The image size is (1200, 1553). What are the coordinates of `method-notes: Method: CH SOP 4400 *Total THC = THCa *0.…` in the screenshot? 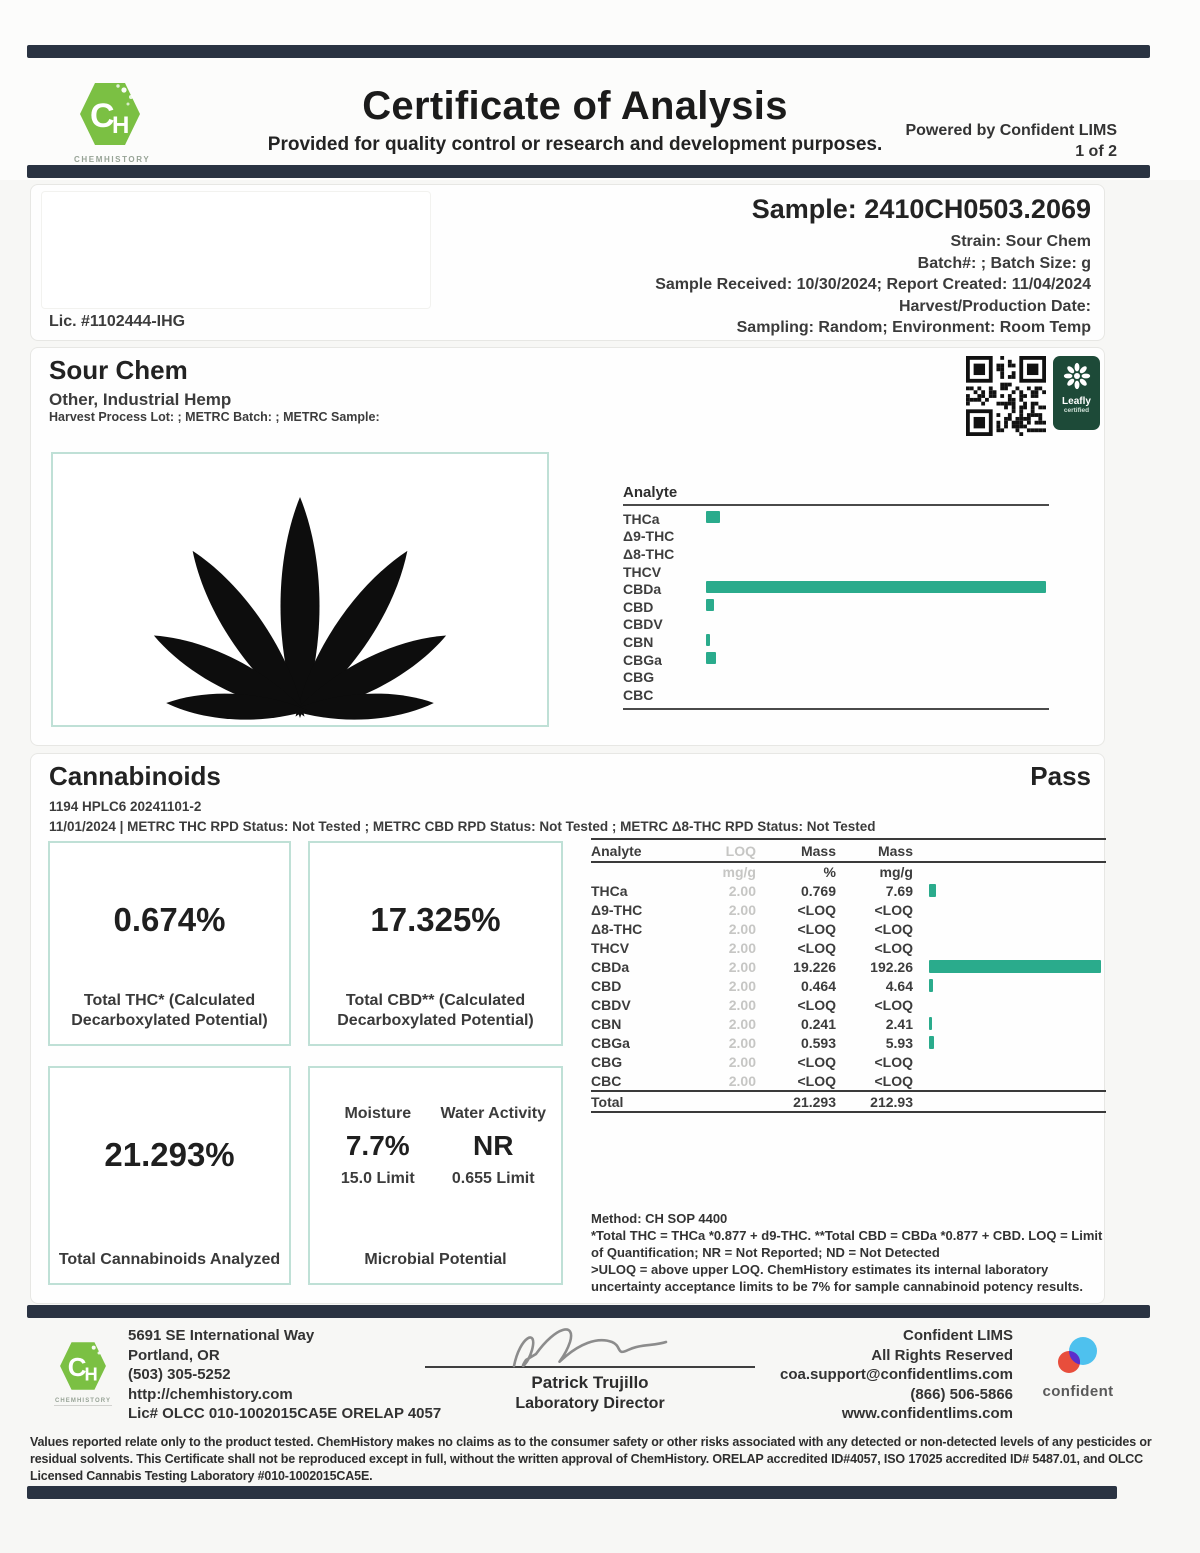 It's located at (848, 1252).